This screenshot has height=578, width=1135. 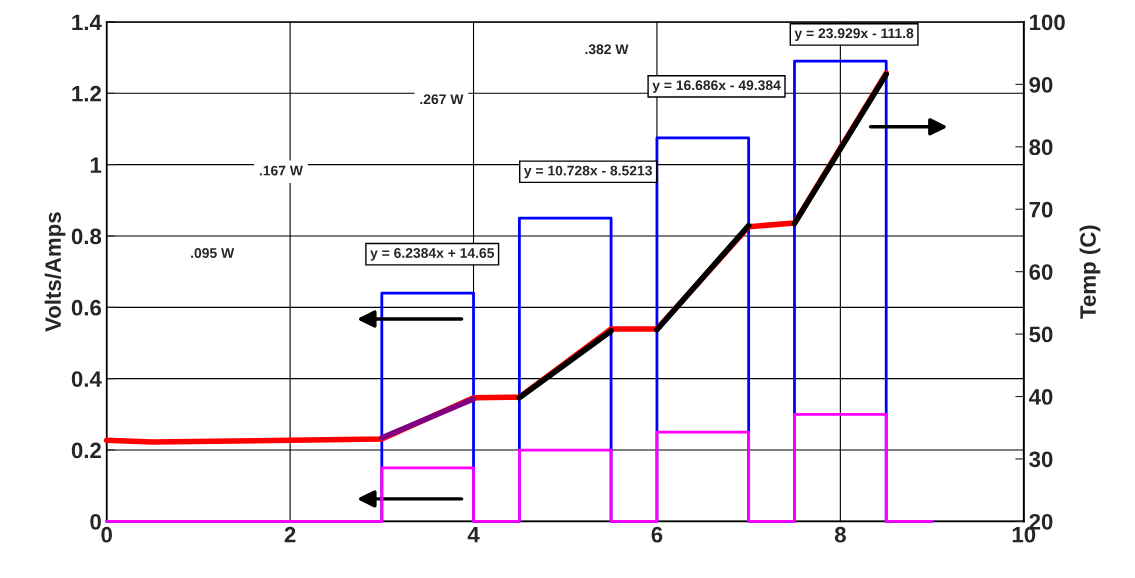 I want to click on y2-tick-label: 100, so click(x=1047, y=22).